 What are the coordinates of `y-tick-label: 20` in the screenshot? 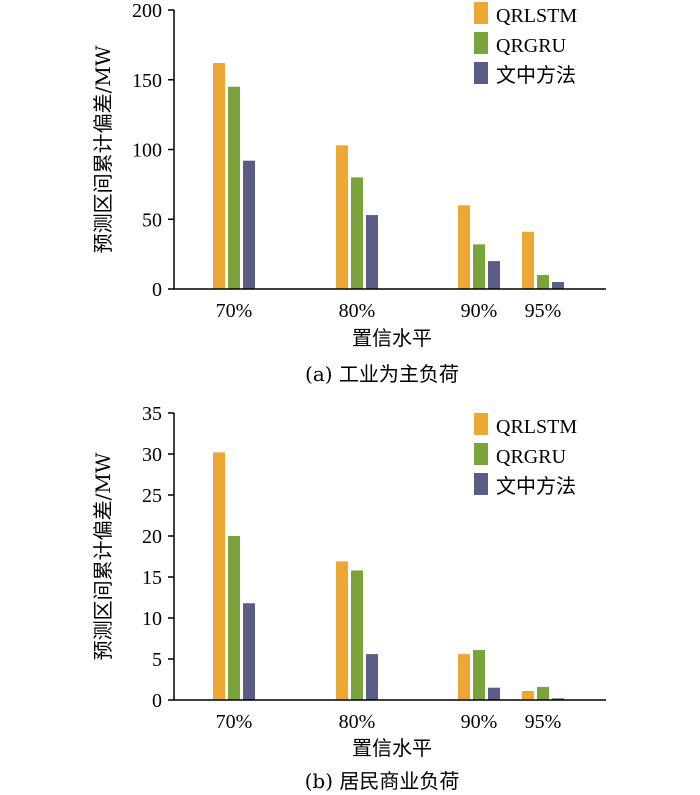 It's located at (152, 537).